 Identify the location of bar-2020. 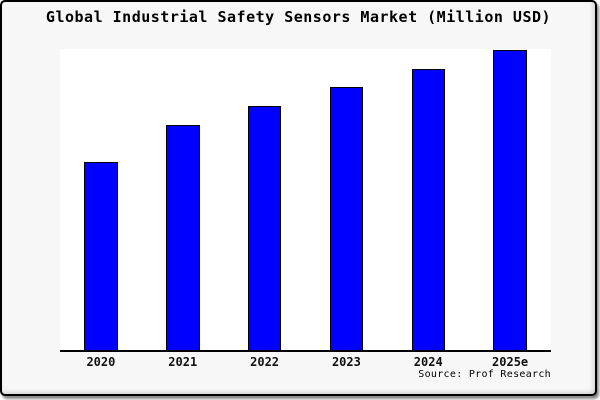
(101, 257).